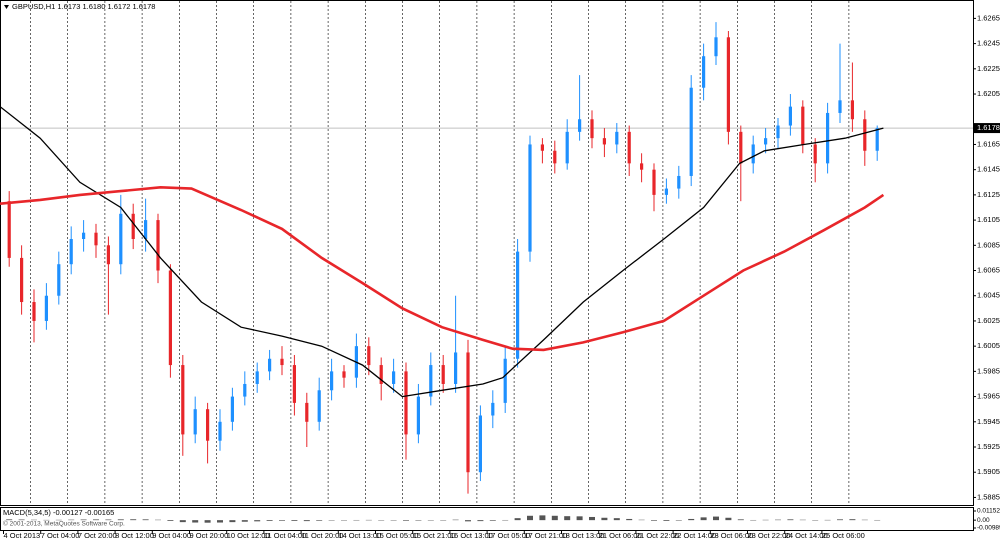  I want to click on x-tick-label: 4 Oct 2013, so click(22, 535).